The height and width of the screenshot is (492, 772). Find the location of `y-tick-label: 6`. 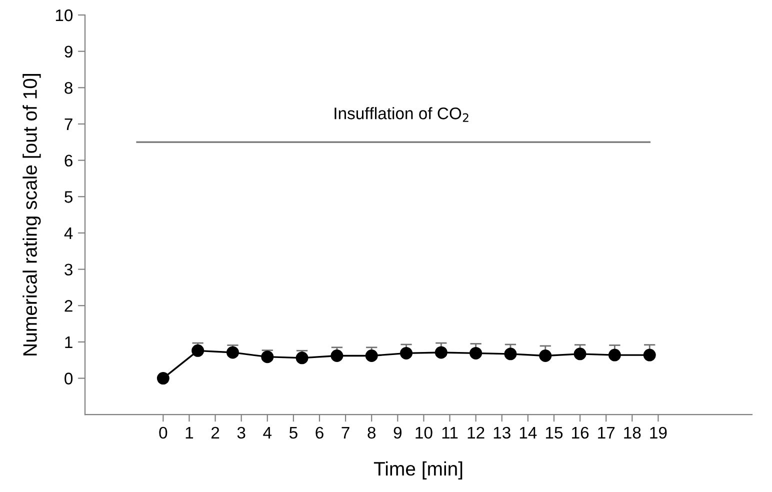

y-tick-label: 6 is located at coordinates (68, 160).